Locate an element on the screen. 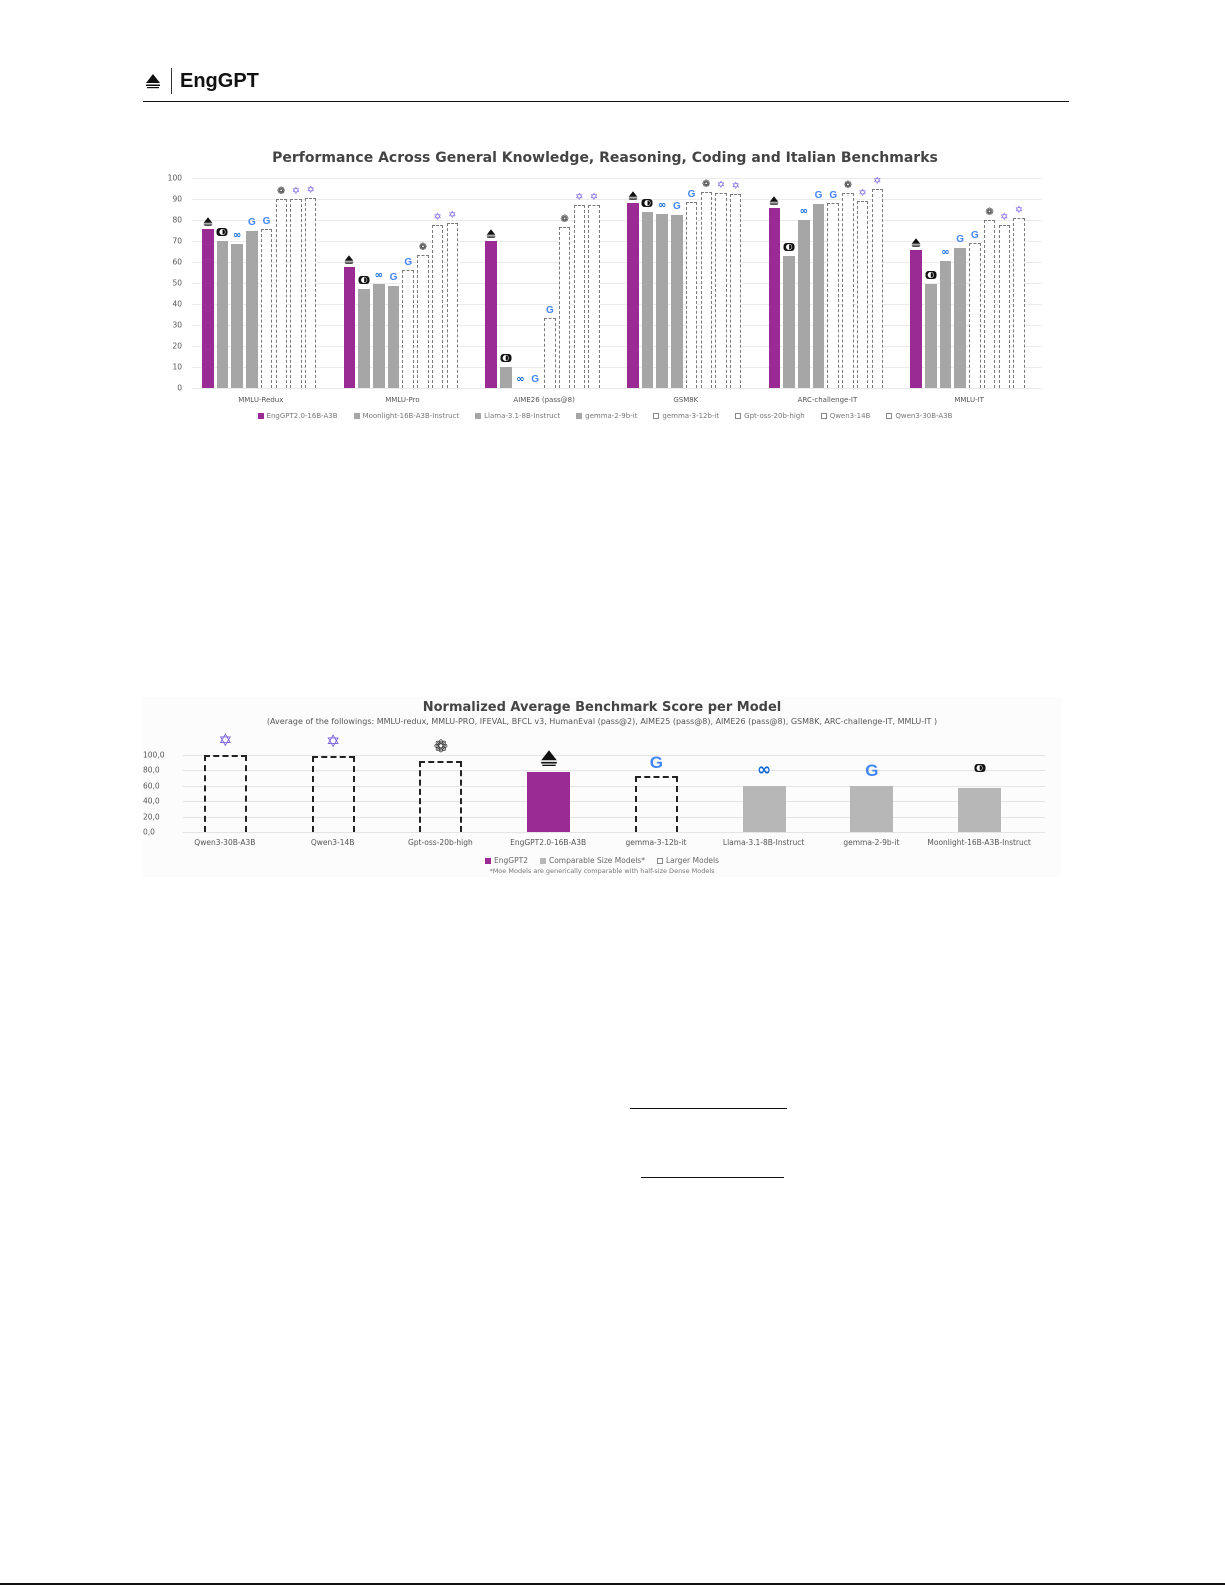 This screenshot has width=1225, height=1585. legend-label: EngGPT2 is located at coordinates (511, 860).